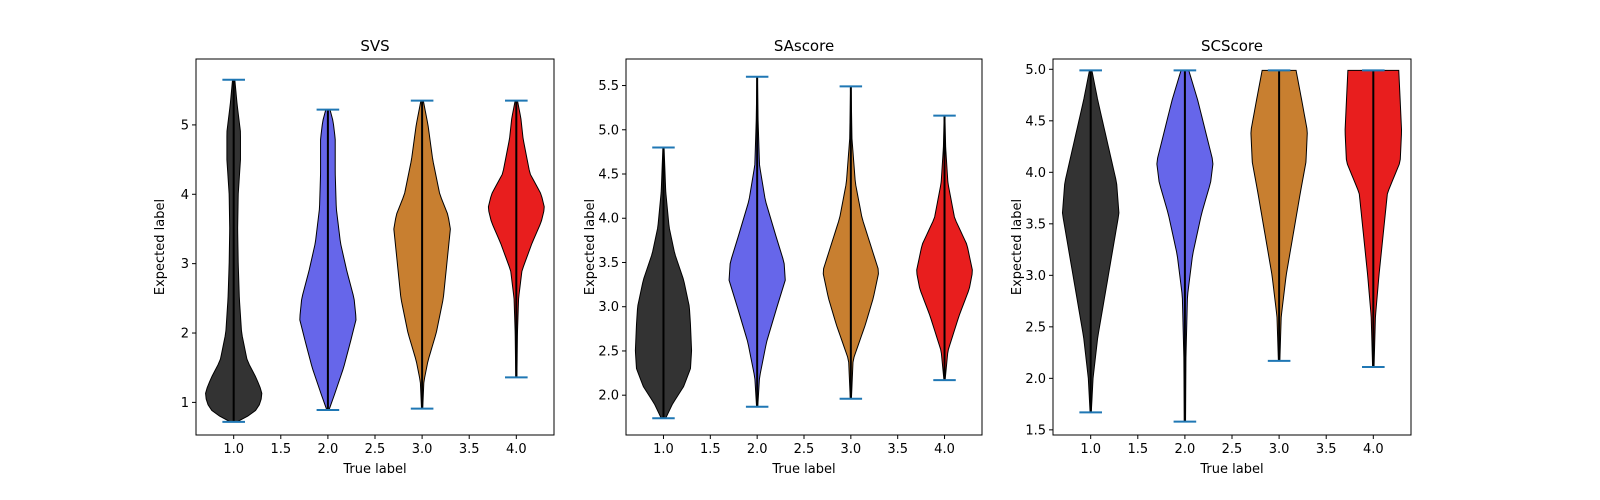 This screenshot has width=1600, height=500. Describe the element at coordinates (374, 46) in the screenshot. I see `panel-title: SVS` at that location.